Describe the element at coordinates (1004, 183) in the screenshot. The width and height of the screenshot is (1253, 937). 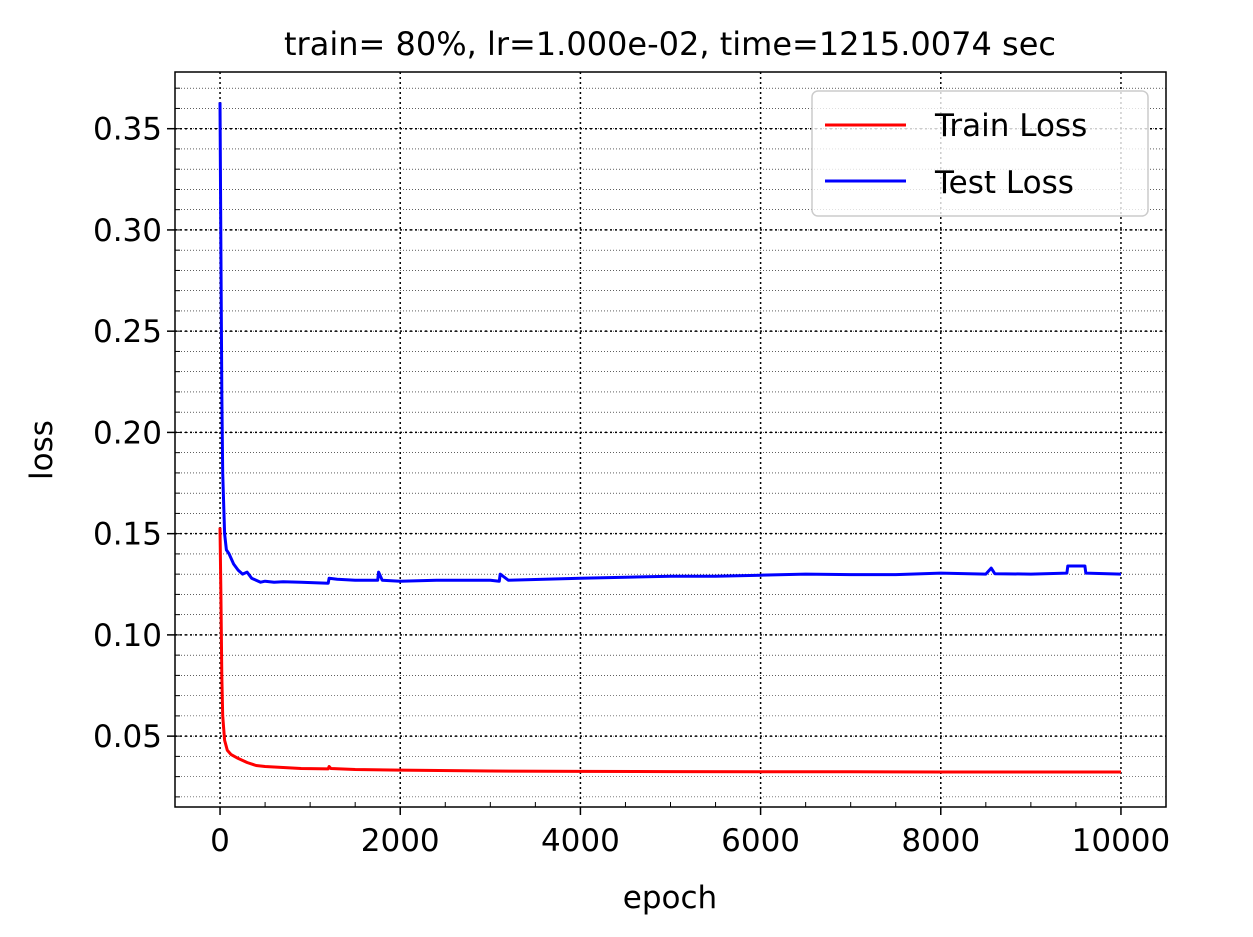
I see `legend-label-test-loss: Test Loss` at that location.